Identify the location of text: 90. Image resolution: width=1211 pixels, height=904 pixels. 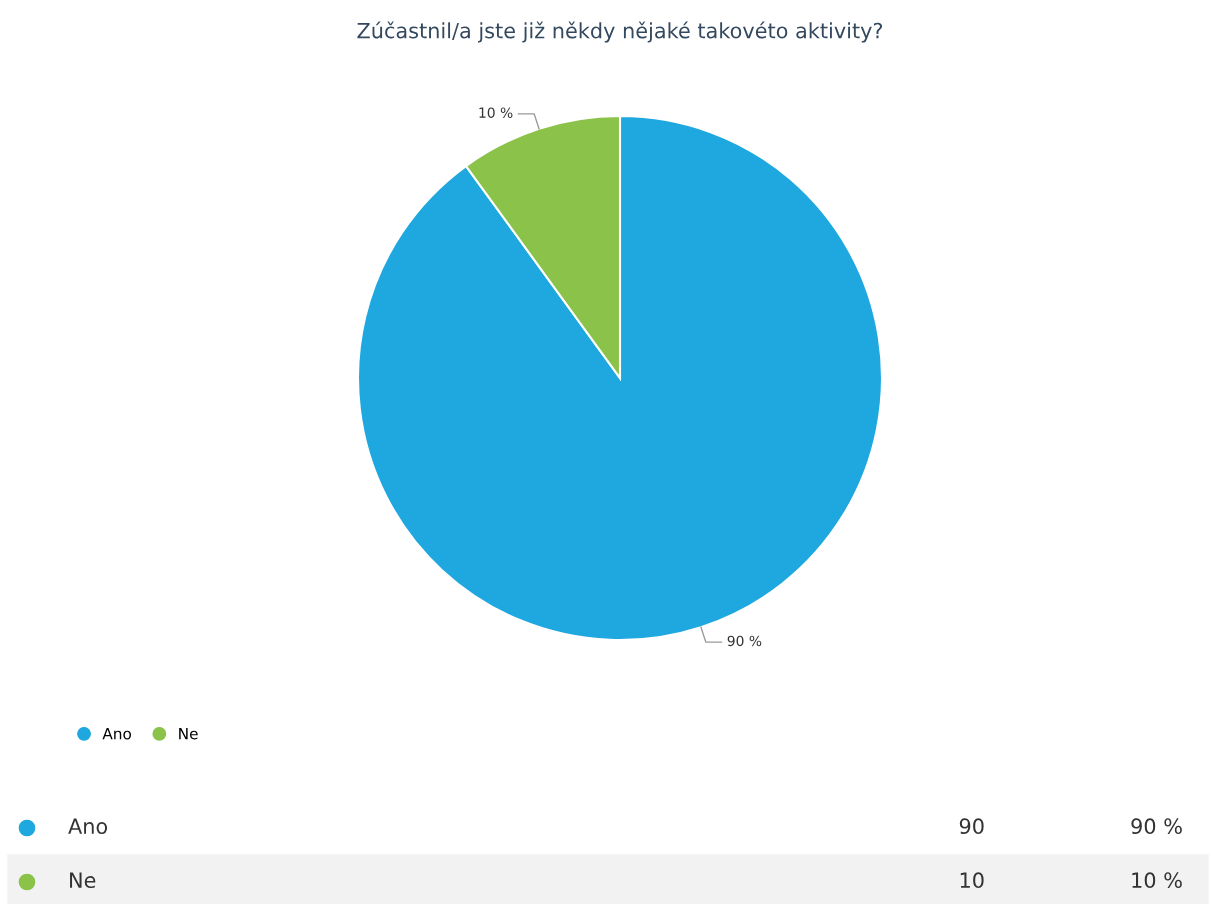
(971, 826).